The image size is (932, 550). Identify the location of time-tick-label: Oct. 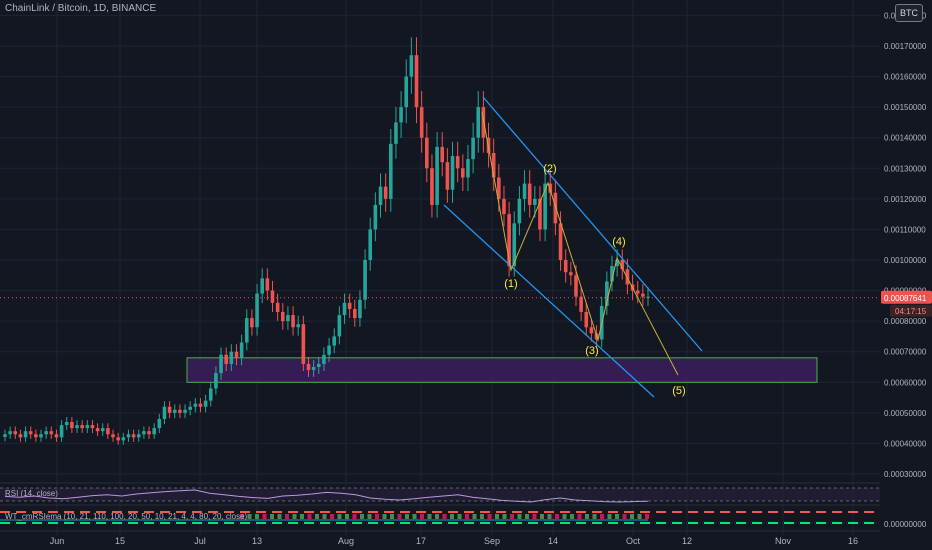
(633, 541).